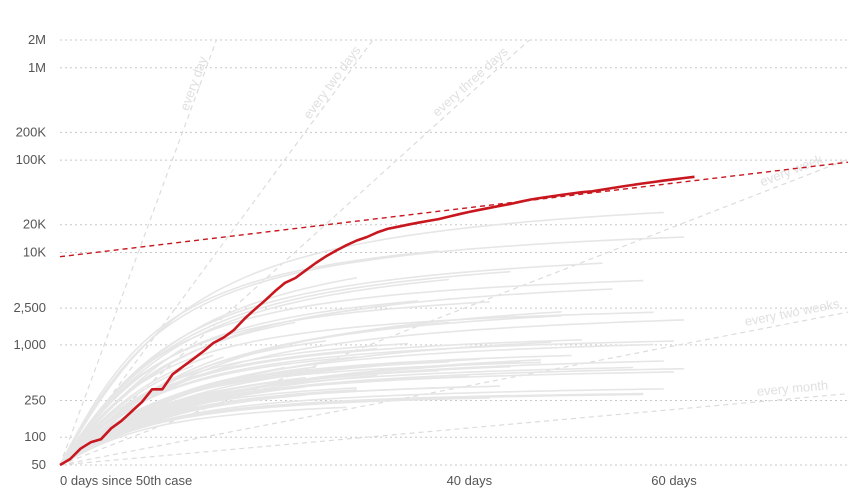 The width and height of the screenshot is (848, 490). I want to click on y-tick-label: 1,000, so click(29, 344).